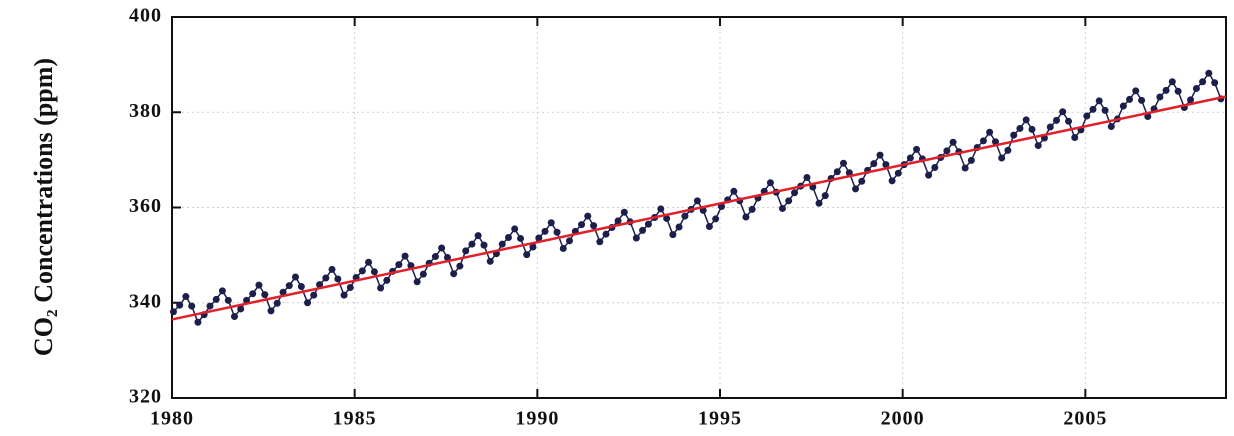 The width and height of the screenshot is (1234, 436). I want to click on y-tick-label: 400, so click(145, 16).